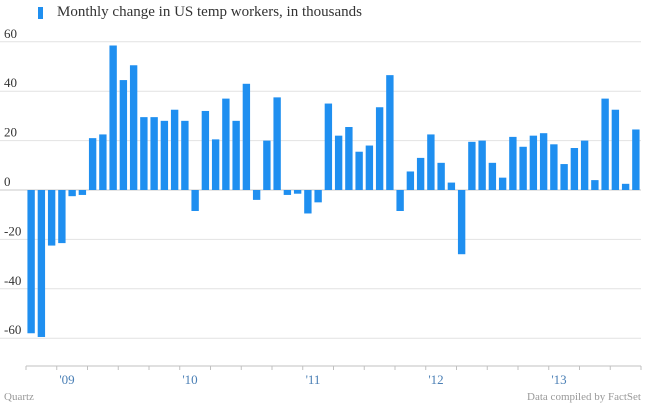 This screenshot has height=406, width=645. What do you see at coordinates (435, 379) in the screenshot?
I see `x-tick-label: '12` at bounding box center [435, 379].